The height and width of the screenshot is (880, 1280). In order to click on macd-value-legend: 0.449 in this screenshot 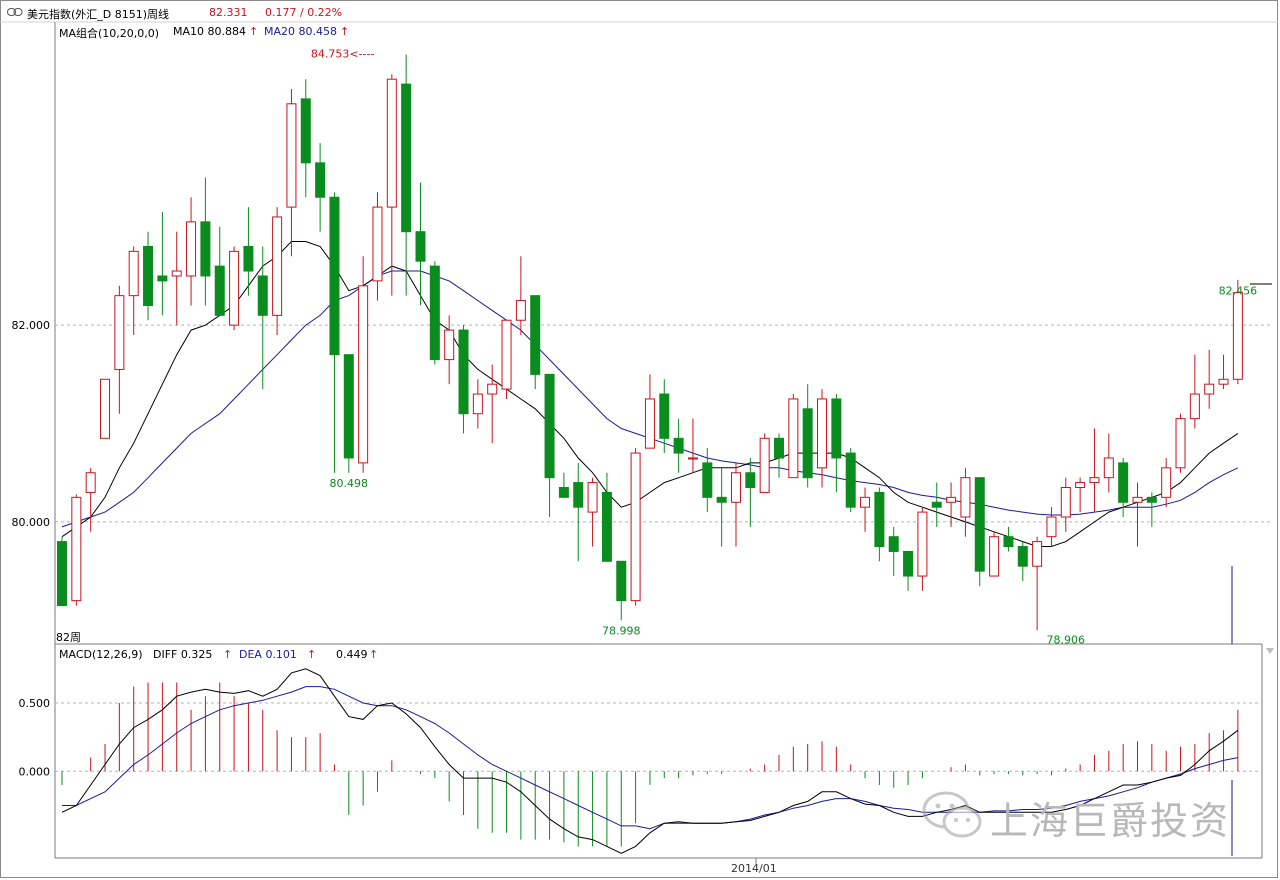, I will do `click(352, 654)`.